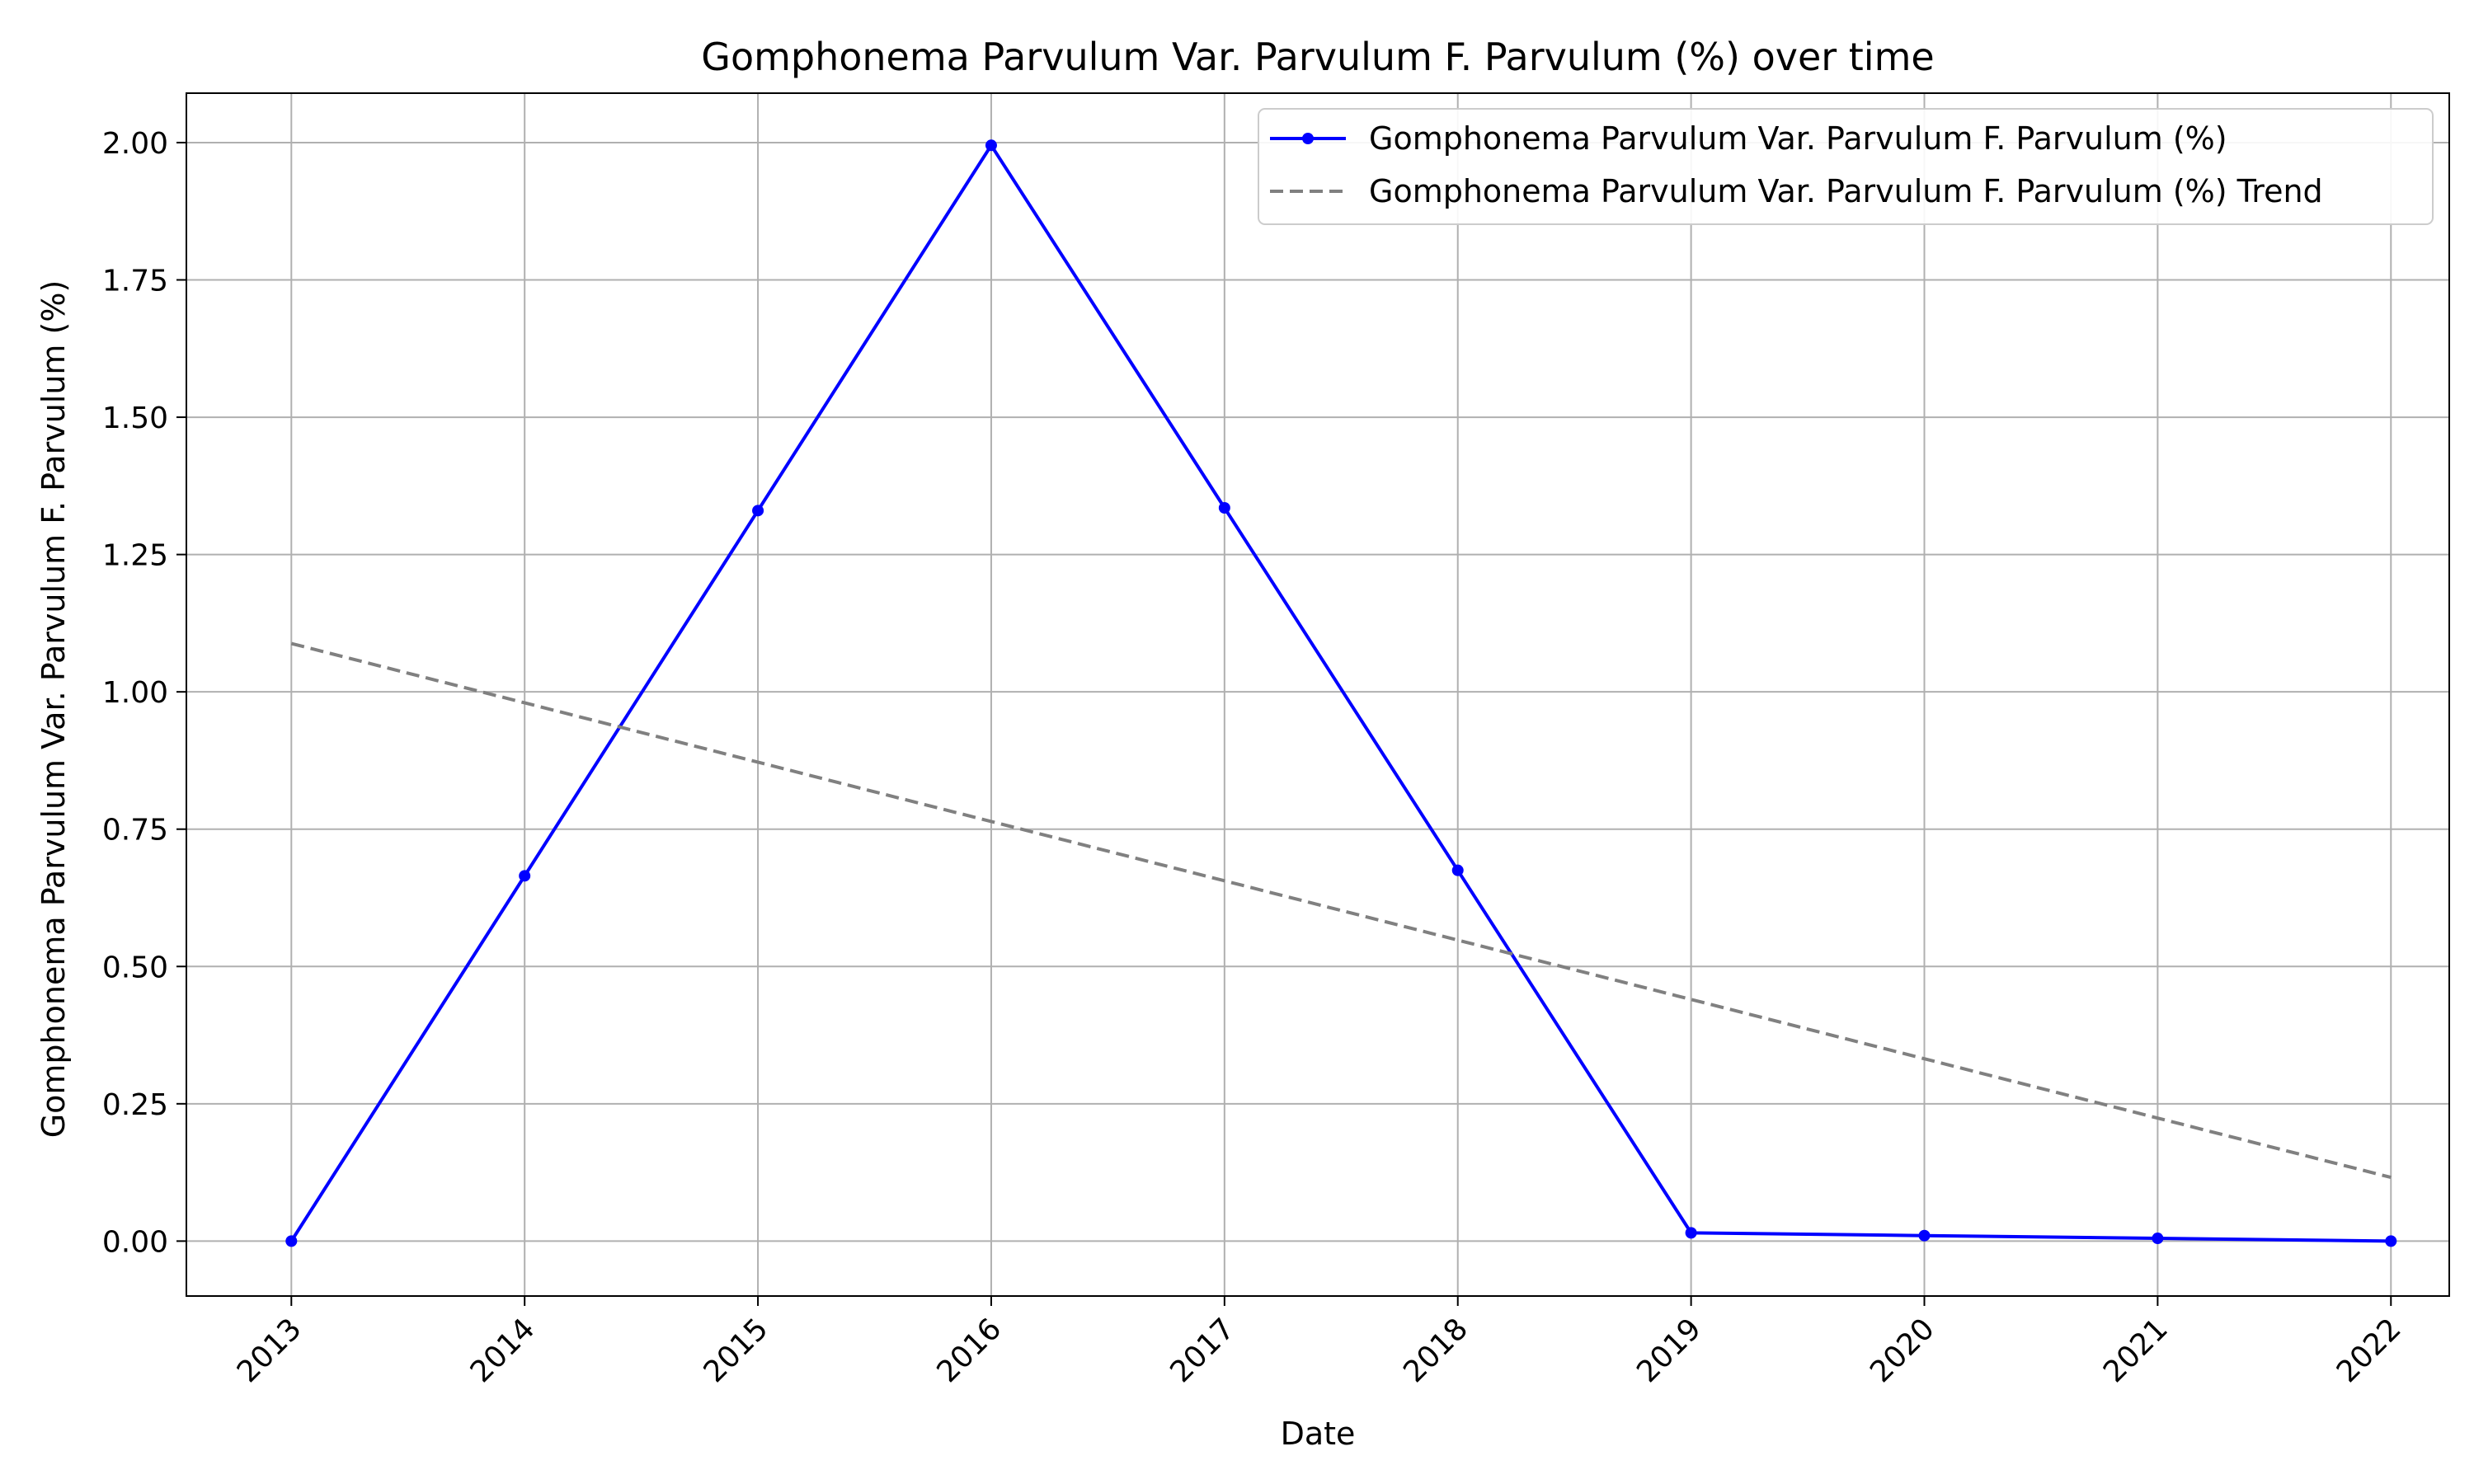  What do you see at coordinates (135, 281) in the screenshot?
I see `y-tick-label: 1.75` at bounding box center [135, 281].